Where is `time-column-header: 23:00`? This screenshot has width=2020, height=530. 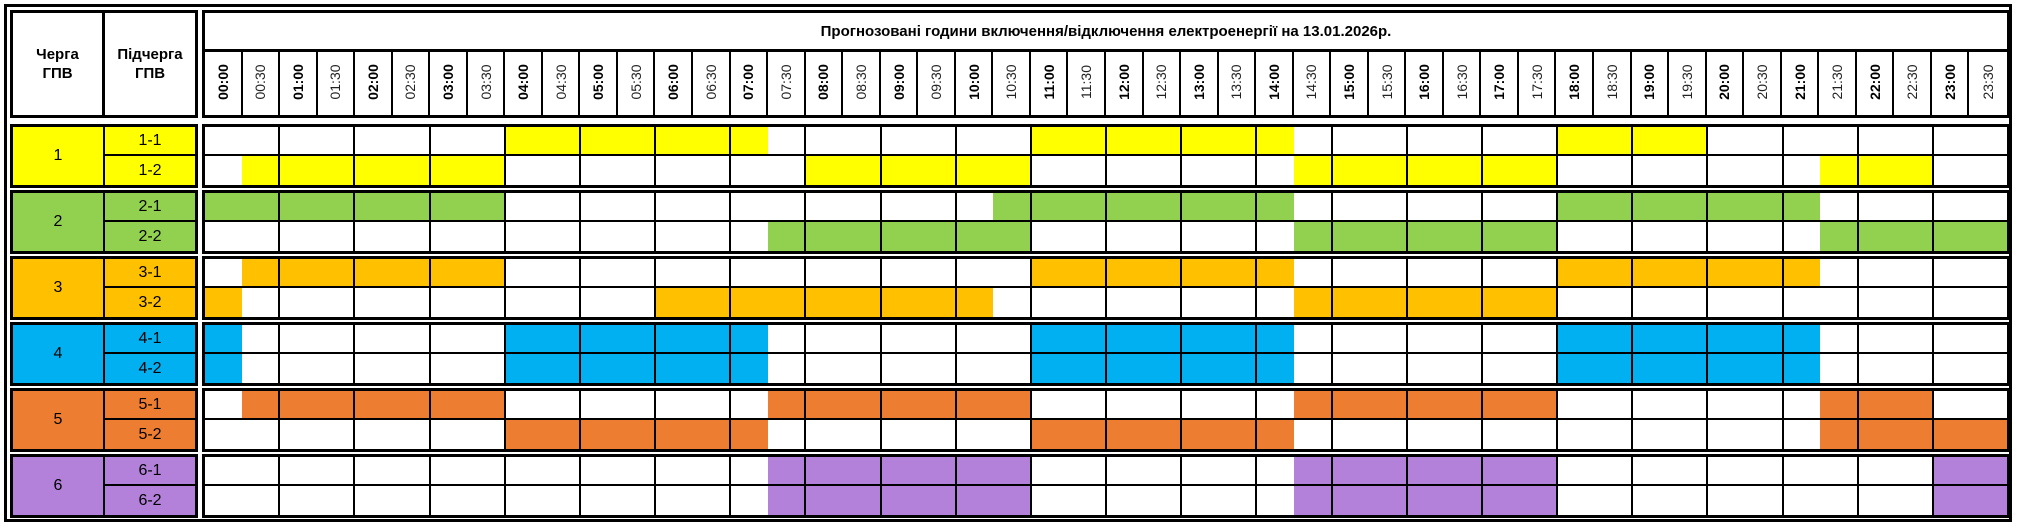 time-column-header: 23:00 is located at coordinates (1951, 82).